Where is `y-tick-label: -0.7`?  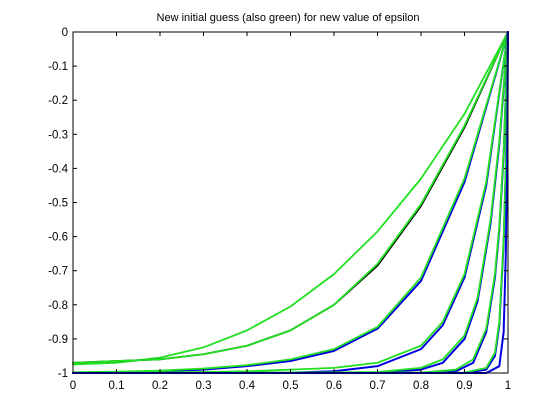 y-tick-label: -0.7 is located at coordinates (58, 272).